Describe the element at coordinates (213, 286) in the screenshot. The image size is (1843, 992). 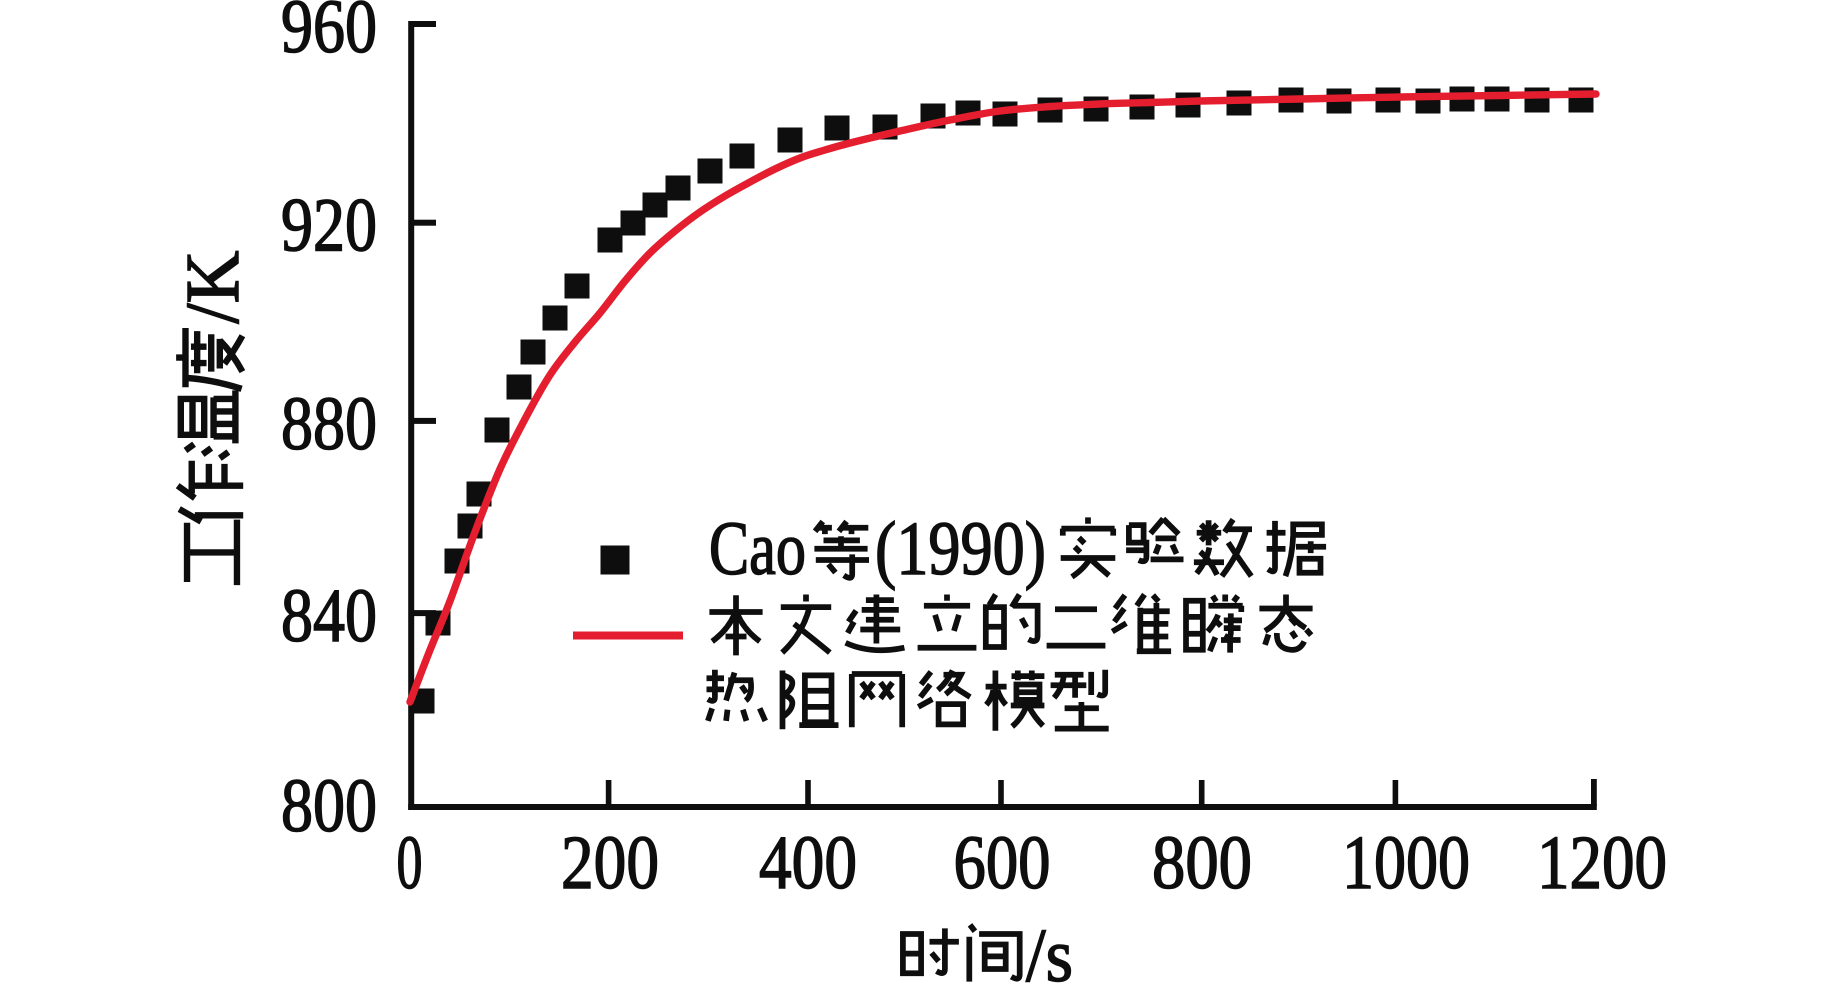
I see `svg-text: /K` at that location.